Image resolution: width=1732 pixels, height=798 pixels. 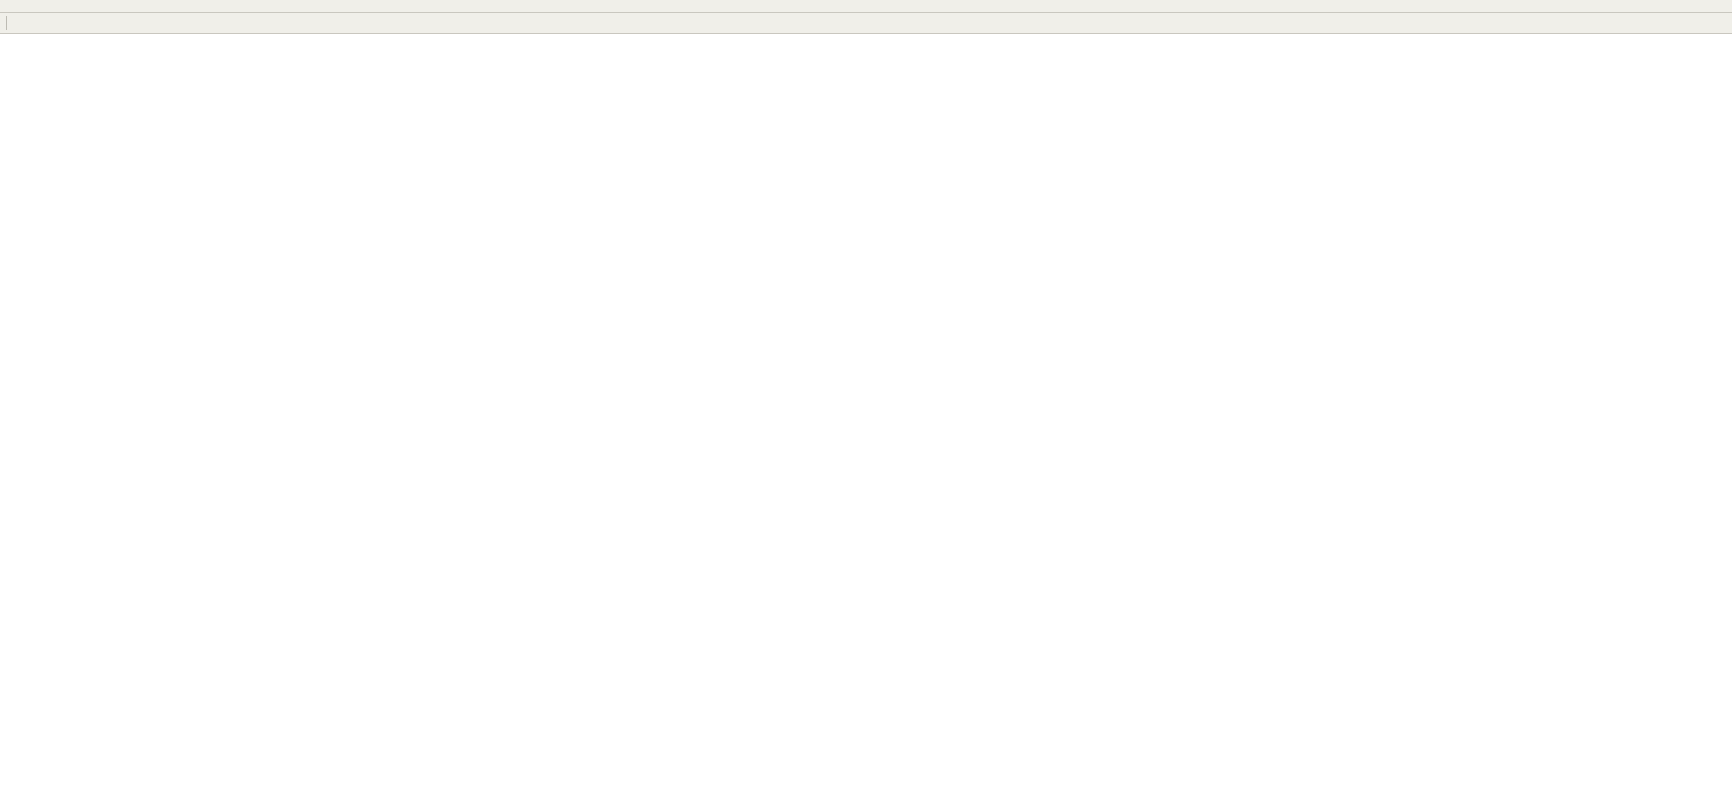 I want to click on symbol-ohlc-label, so click(x=9, y=51).